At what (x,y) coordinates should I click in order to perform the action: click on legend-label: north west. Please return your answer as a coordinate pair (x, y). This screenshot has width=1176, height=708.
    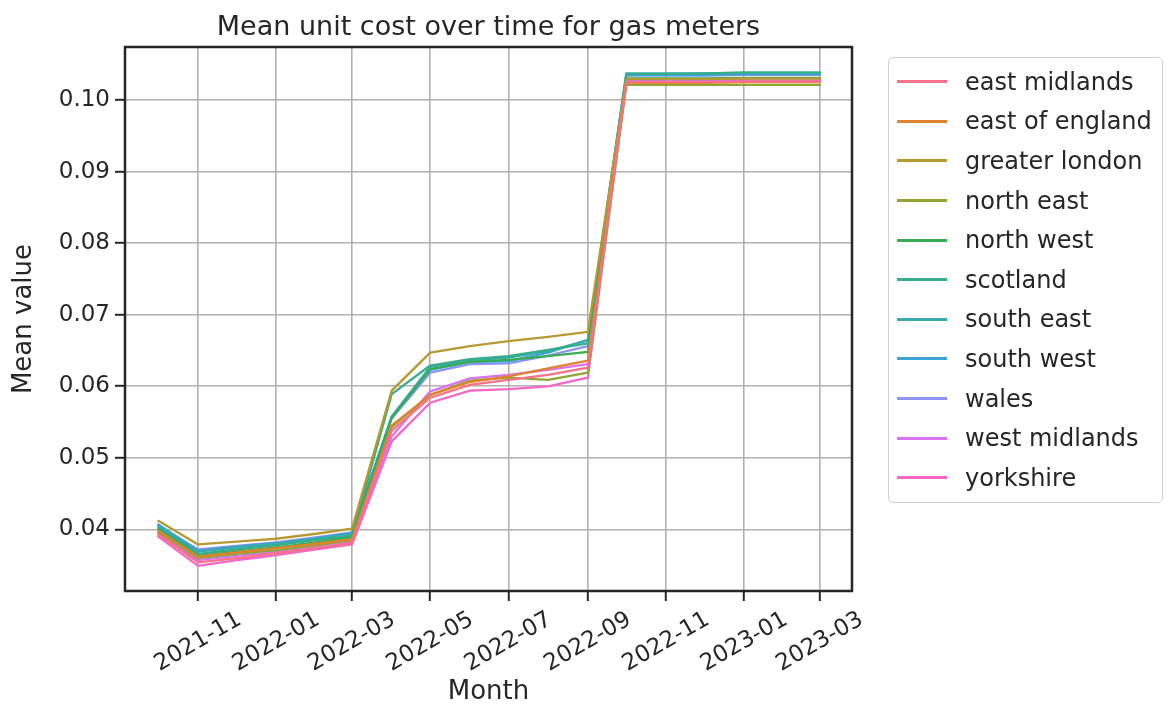
    Looking at the image, I should click on (1029, 240).